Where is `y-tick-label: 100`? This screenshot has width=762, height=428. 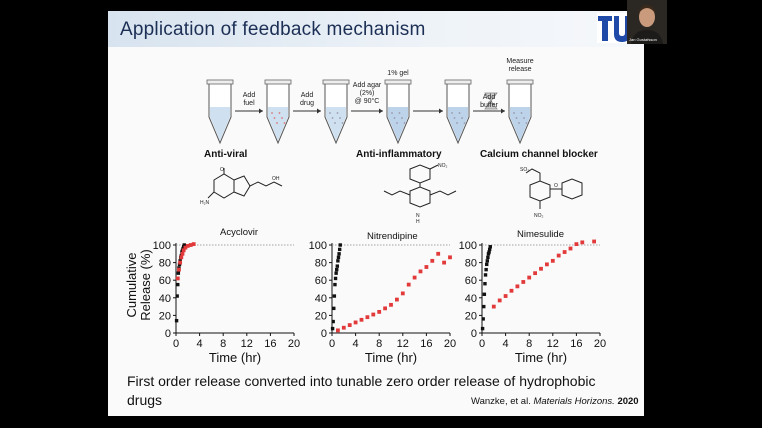 y-tick-label: 100 is located at coordinates (468, 246).